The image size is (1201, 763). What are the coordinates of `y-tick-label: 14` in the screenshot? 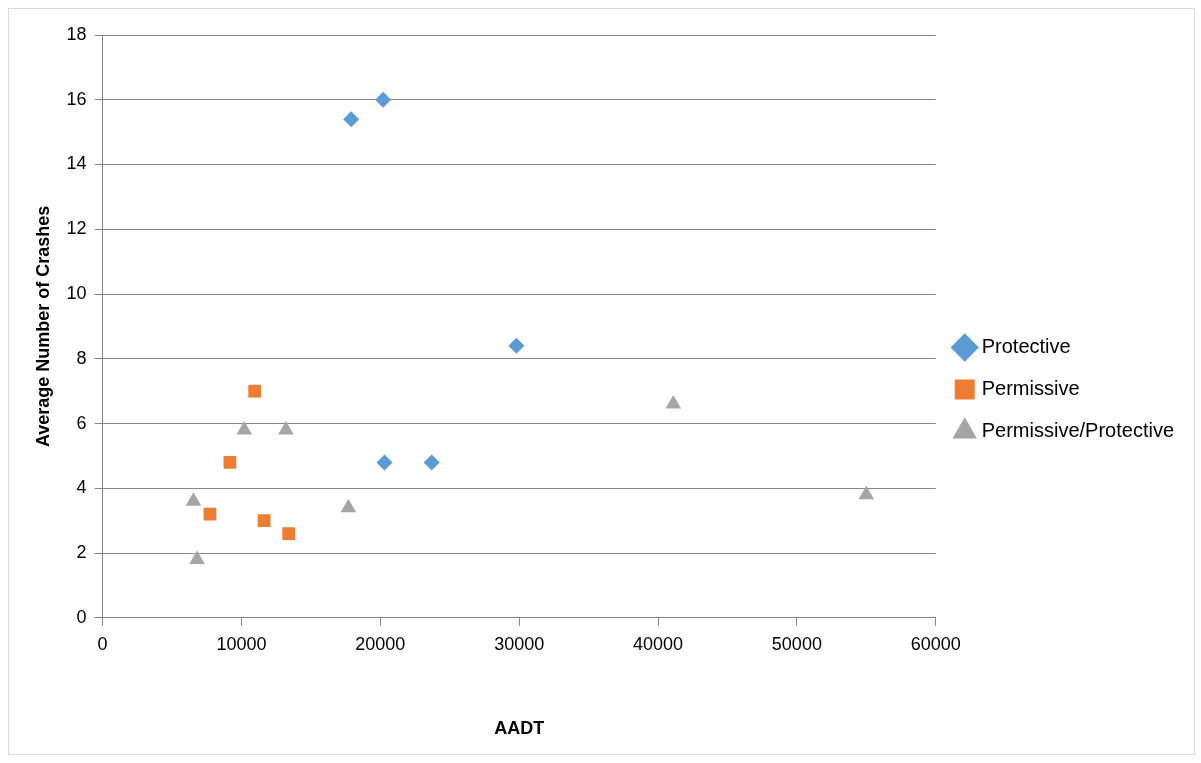 It's located at (76, 163).